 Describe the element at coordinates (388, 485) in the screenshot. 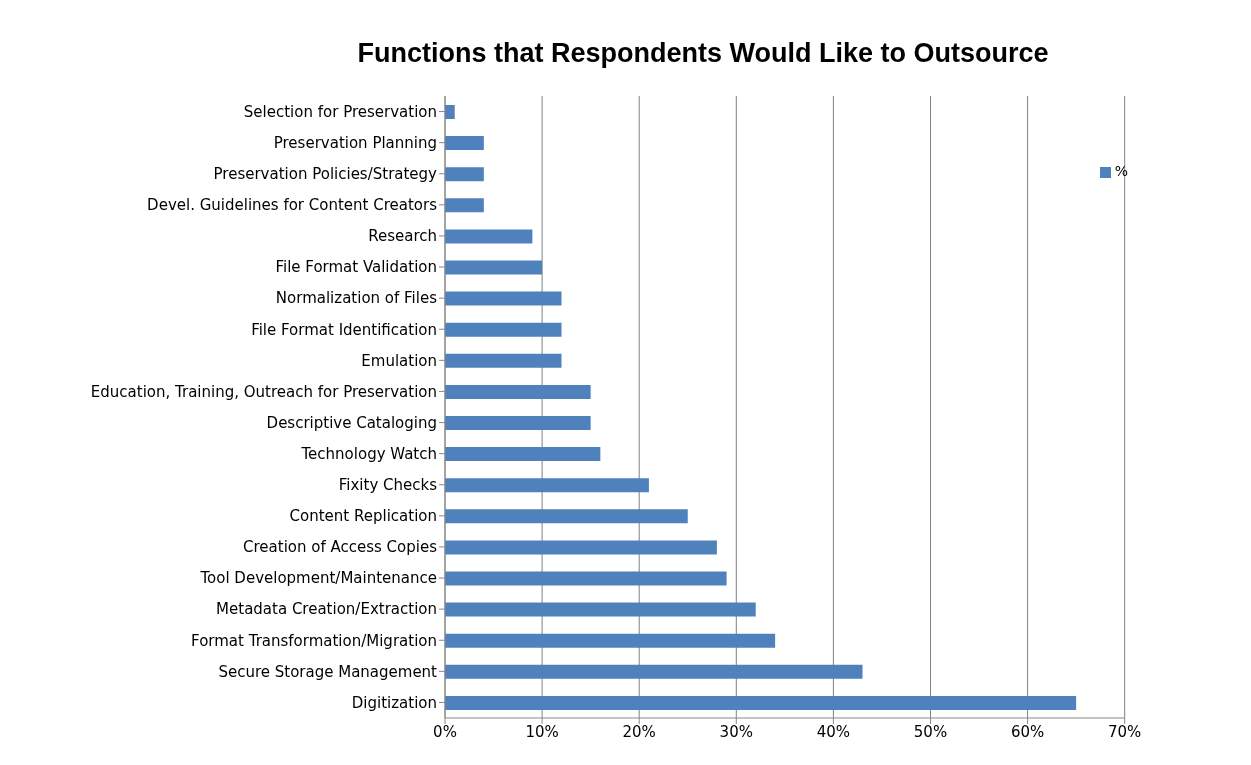

I see `y-tick-label: Fixity Checks` at that location.